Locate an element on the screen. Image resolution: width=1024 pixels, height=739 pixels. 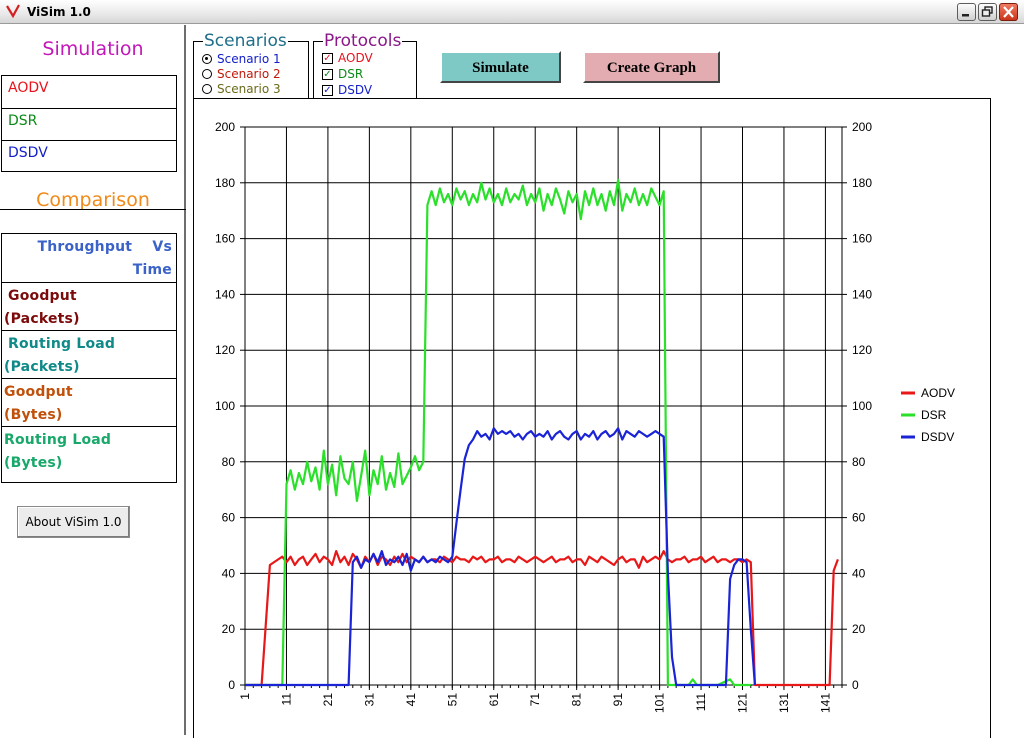
x-tick-label: 11 is located at coordinates (286, 699).